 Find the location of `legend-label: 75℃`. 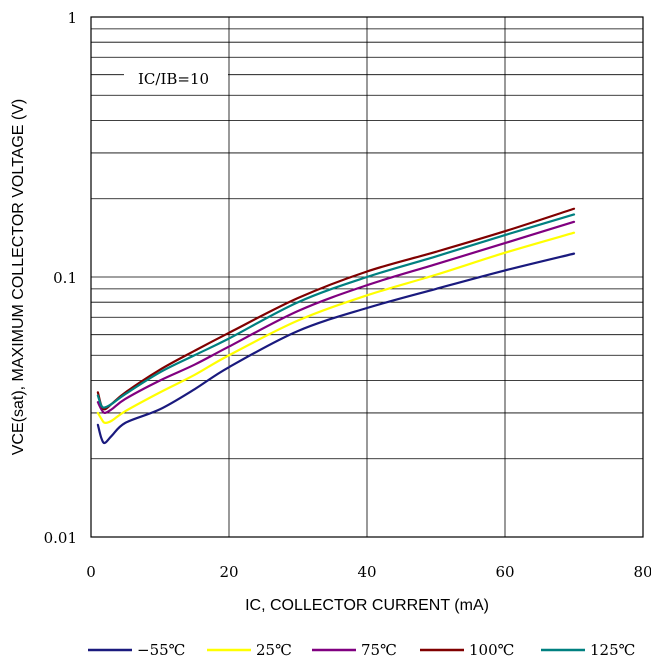

legend-label: 75℃ is located at coordinates (379, 650).